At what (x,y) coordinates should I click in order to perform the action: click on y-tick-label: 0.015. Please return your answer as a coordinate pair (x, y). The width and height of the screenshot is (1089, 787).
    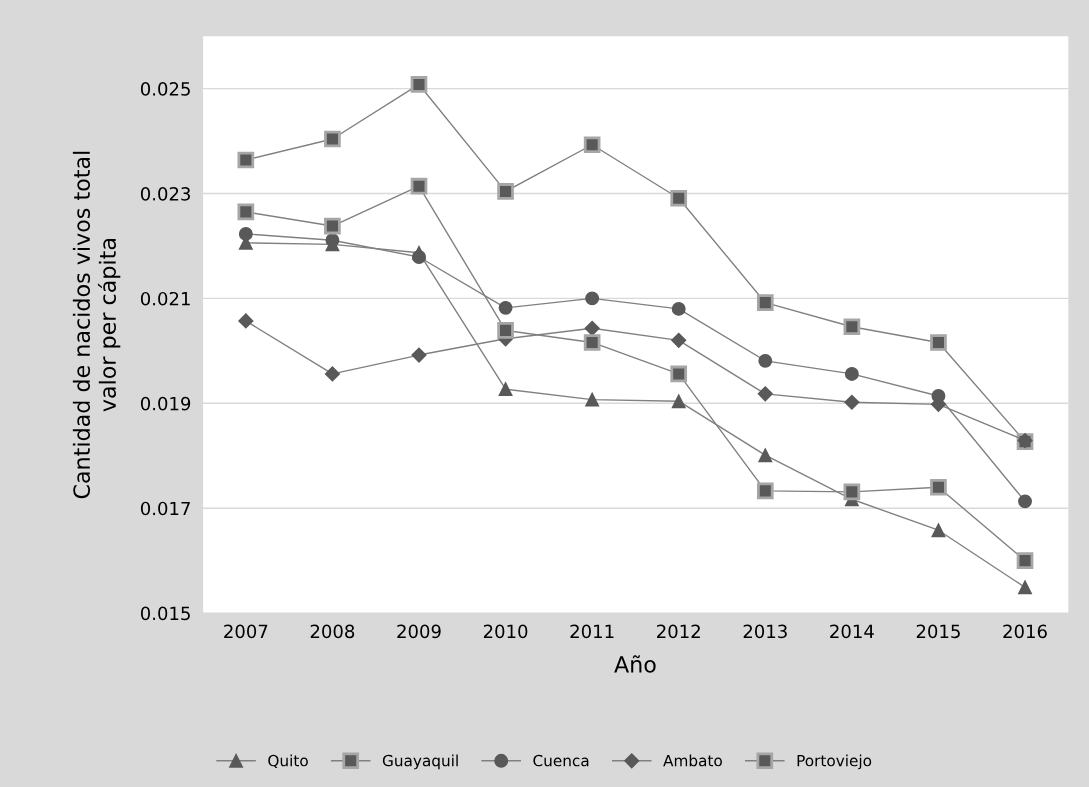
    Looking at the image, I should click on (165, 613).